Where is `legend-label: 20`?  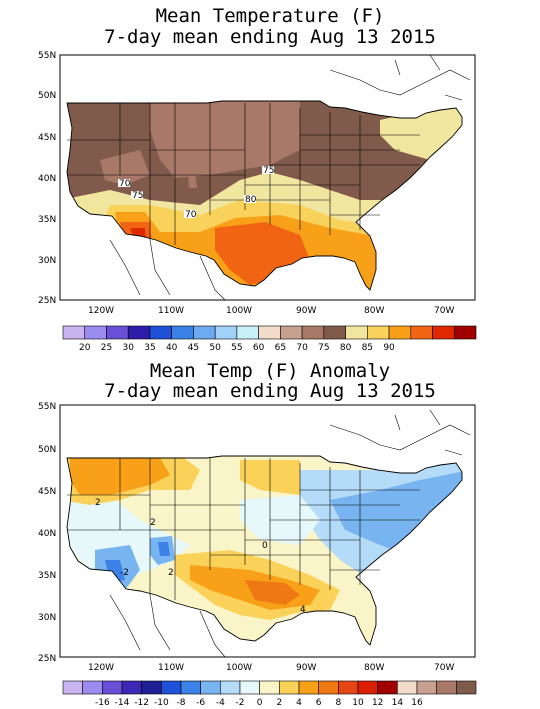
legend-label: 20 is located at coordinates (85, 348).